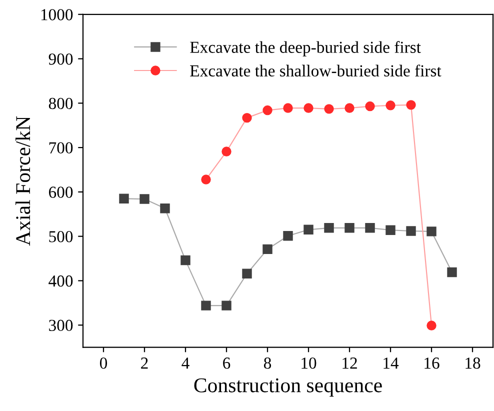  What do you see at coordinates (22, 181) in the screenshot?
I see `y-axis-title: Axial Force/kN` at bounding box center [22, 181].